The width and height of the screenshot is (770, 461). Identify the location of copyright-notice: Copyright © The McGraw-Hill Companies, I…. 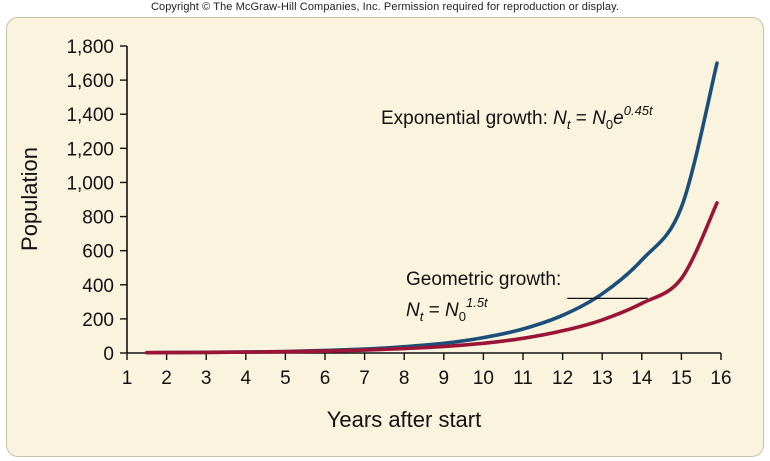
(385, 7).